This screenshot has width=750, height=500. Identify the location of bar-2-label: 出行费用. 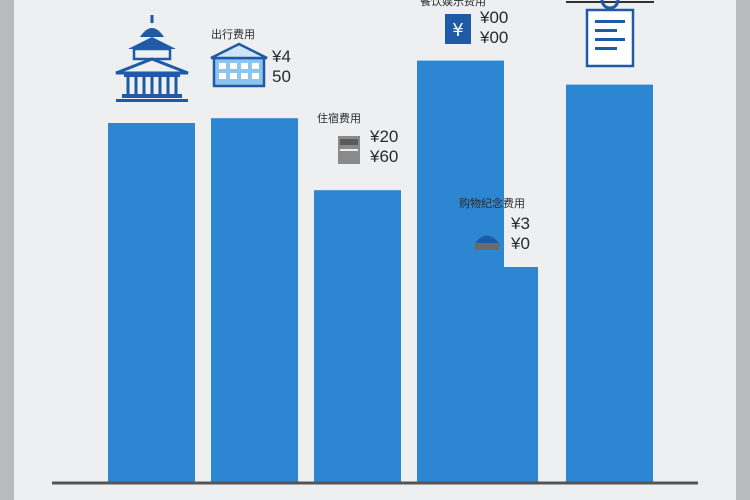
(233, 34).